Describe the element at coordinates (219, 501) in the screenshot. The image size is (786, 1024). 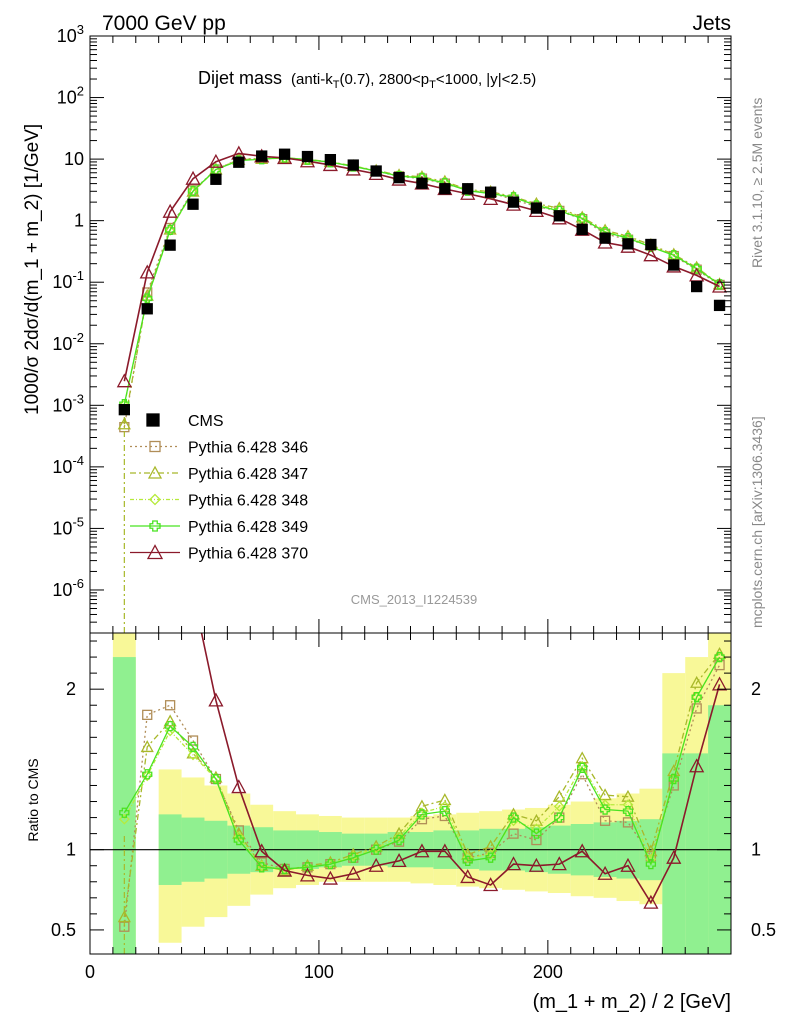
I see `legend-item: Pythia 6.428 348` at that location.